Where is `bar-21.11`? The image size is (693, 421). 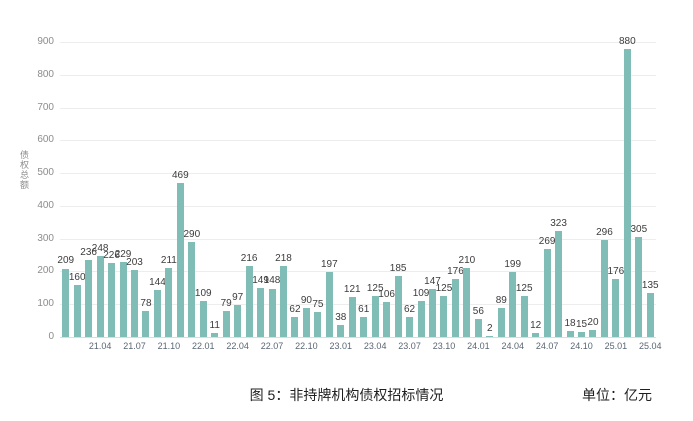
bar-21.11 is located at coordinates (180, 260).